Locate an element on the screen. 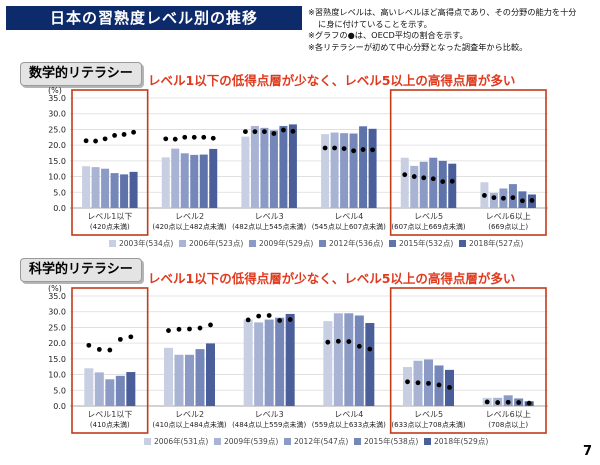 Image resolution: width=600 pixels, height=465 pixels. x-tick-range-label: (669点以上) is located at coordinates (508, 226).